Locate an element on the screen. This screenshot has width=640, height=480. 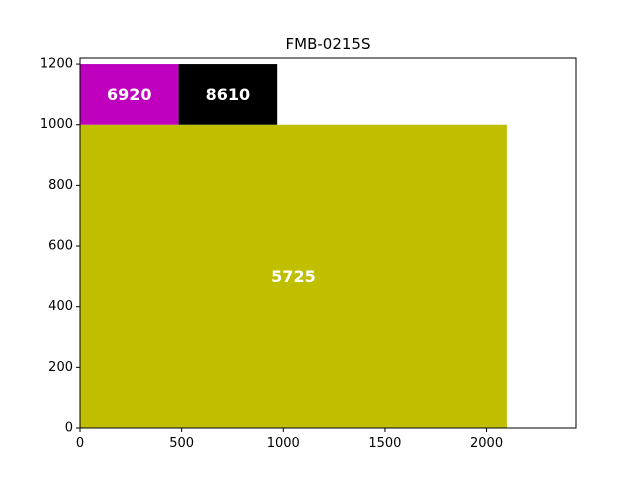
x-tick-label: 500 is located at coordinates (181, 443).